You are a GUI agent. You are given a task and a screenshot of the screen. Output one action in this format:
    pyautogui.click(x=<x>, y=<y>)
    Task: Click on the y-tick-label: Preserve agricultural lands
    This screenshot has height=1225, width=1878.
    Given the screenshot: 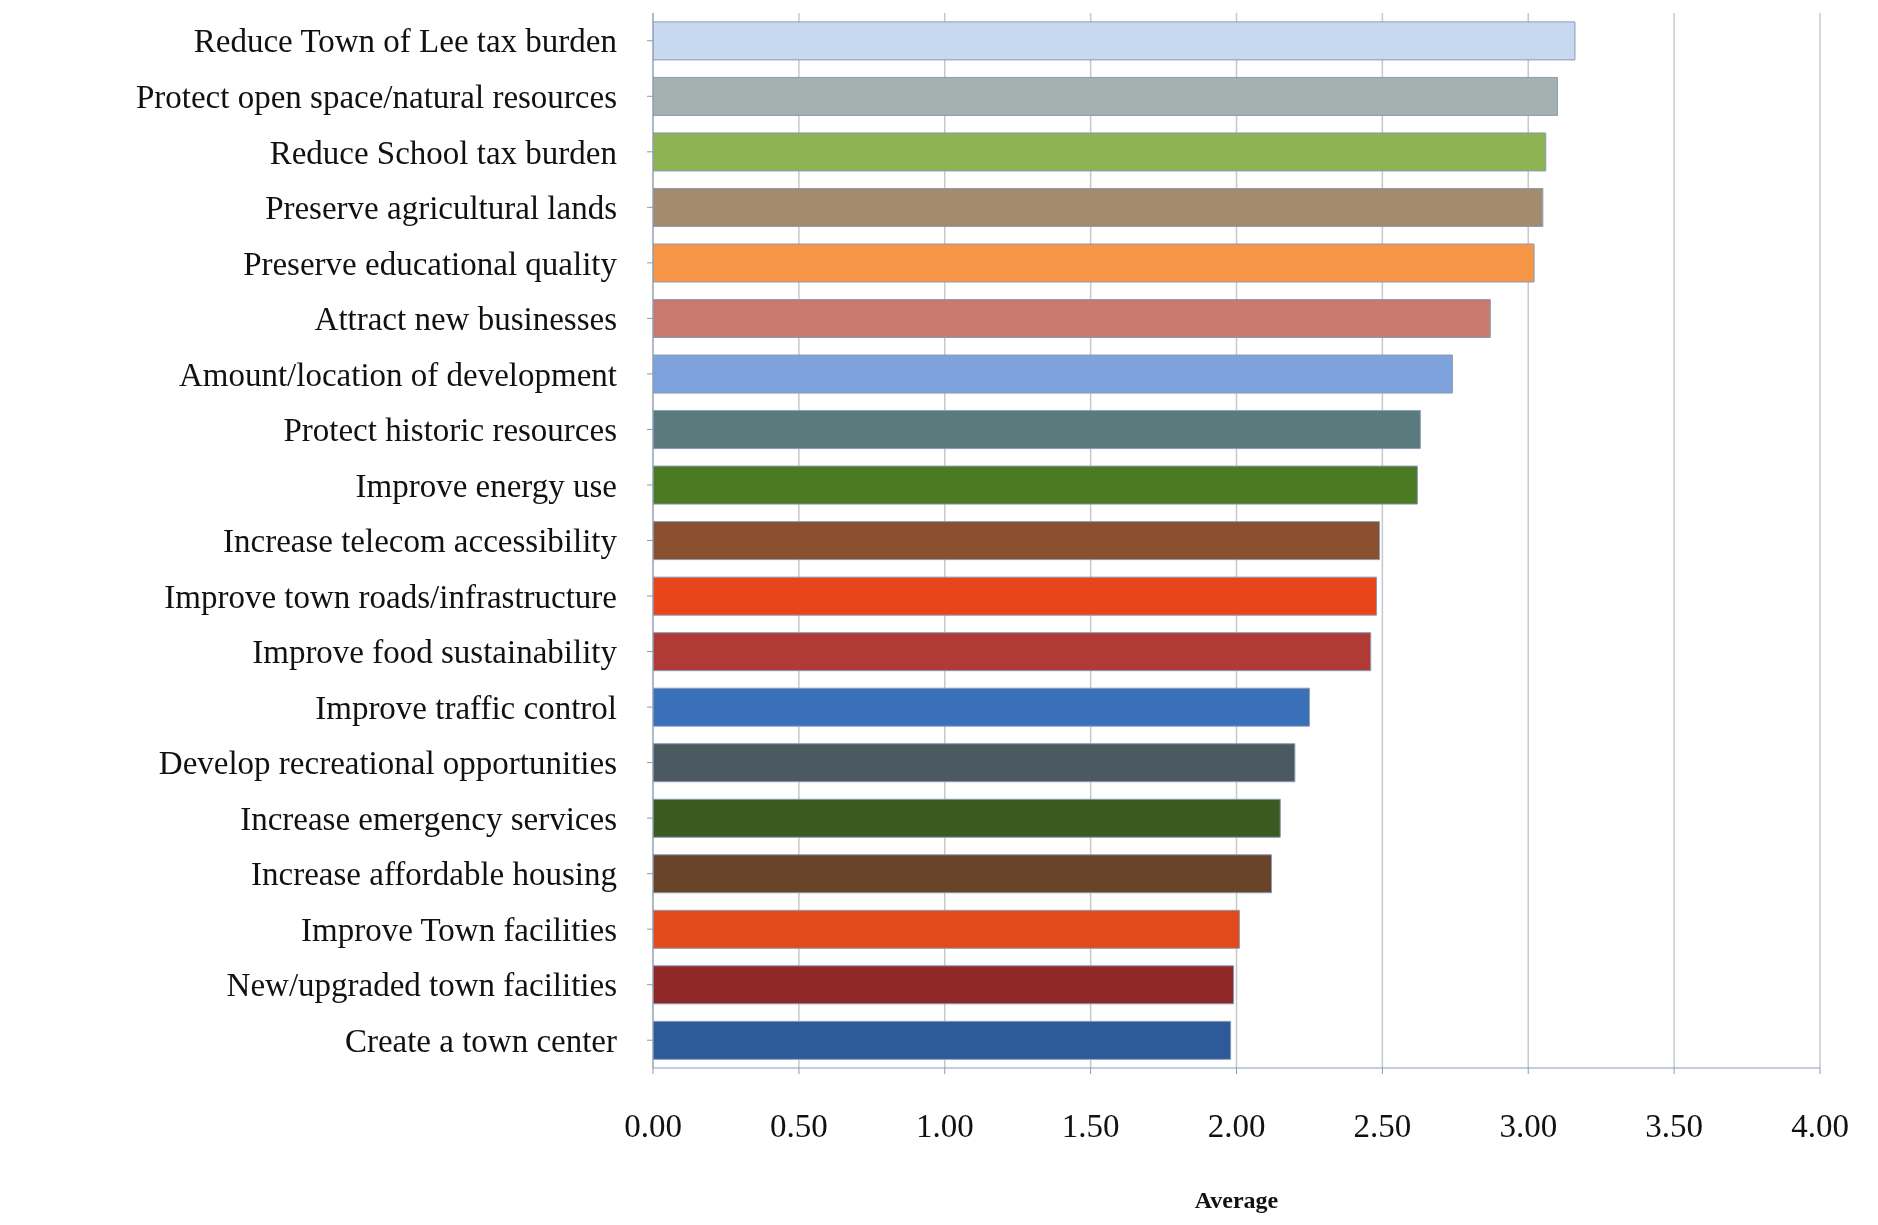 What is the action you would take?
    pyautogui.click(x=441, y=208)
    